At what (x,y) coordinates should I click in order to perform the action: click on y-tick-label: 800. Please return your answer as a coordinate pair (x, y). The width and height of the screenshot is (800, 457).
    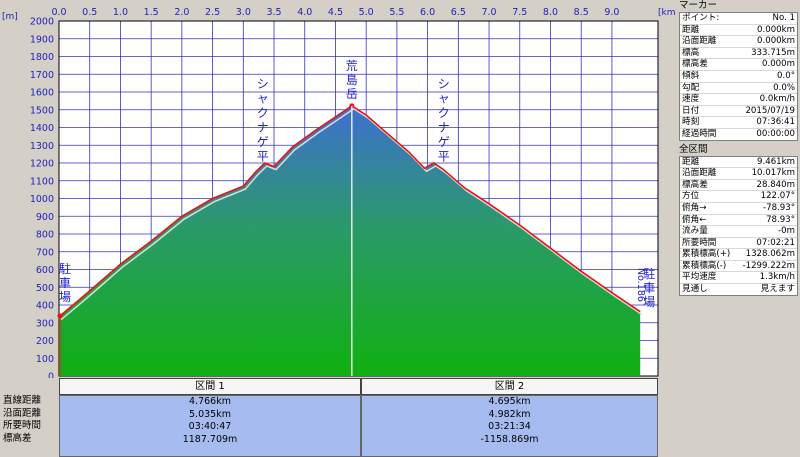
    Looking at the image, I should click on (45, 235).